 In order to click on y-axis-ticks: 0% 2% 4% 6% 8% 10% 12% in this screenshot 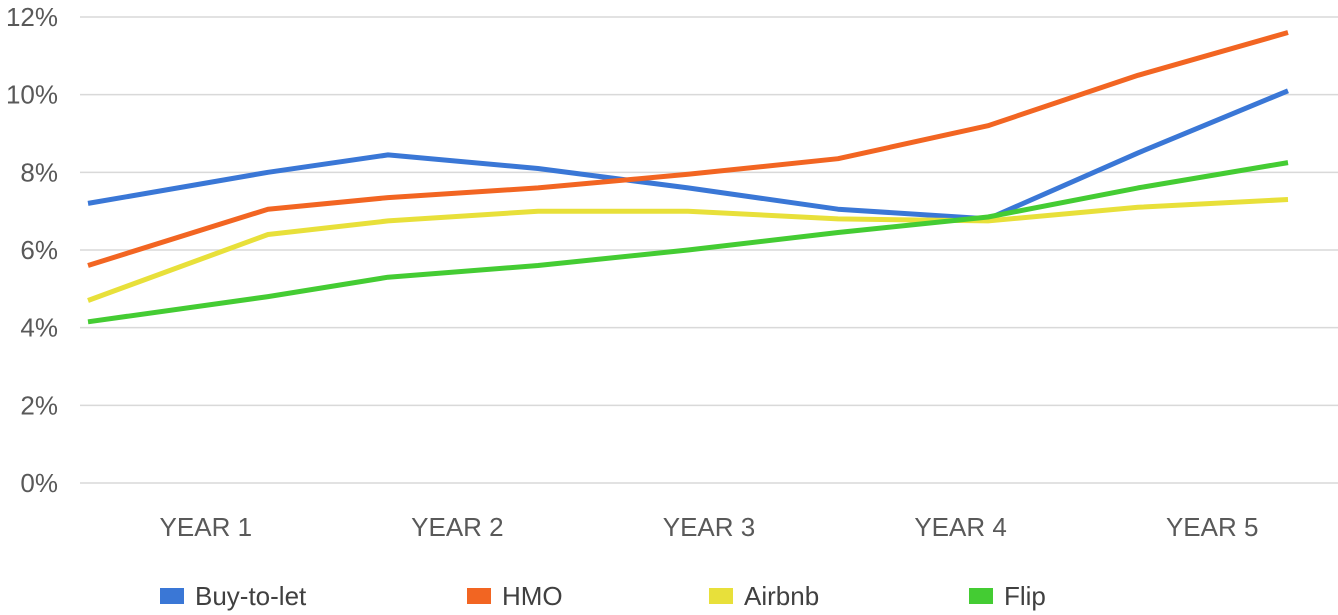, I will do `click(32, 250)`.